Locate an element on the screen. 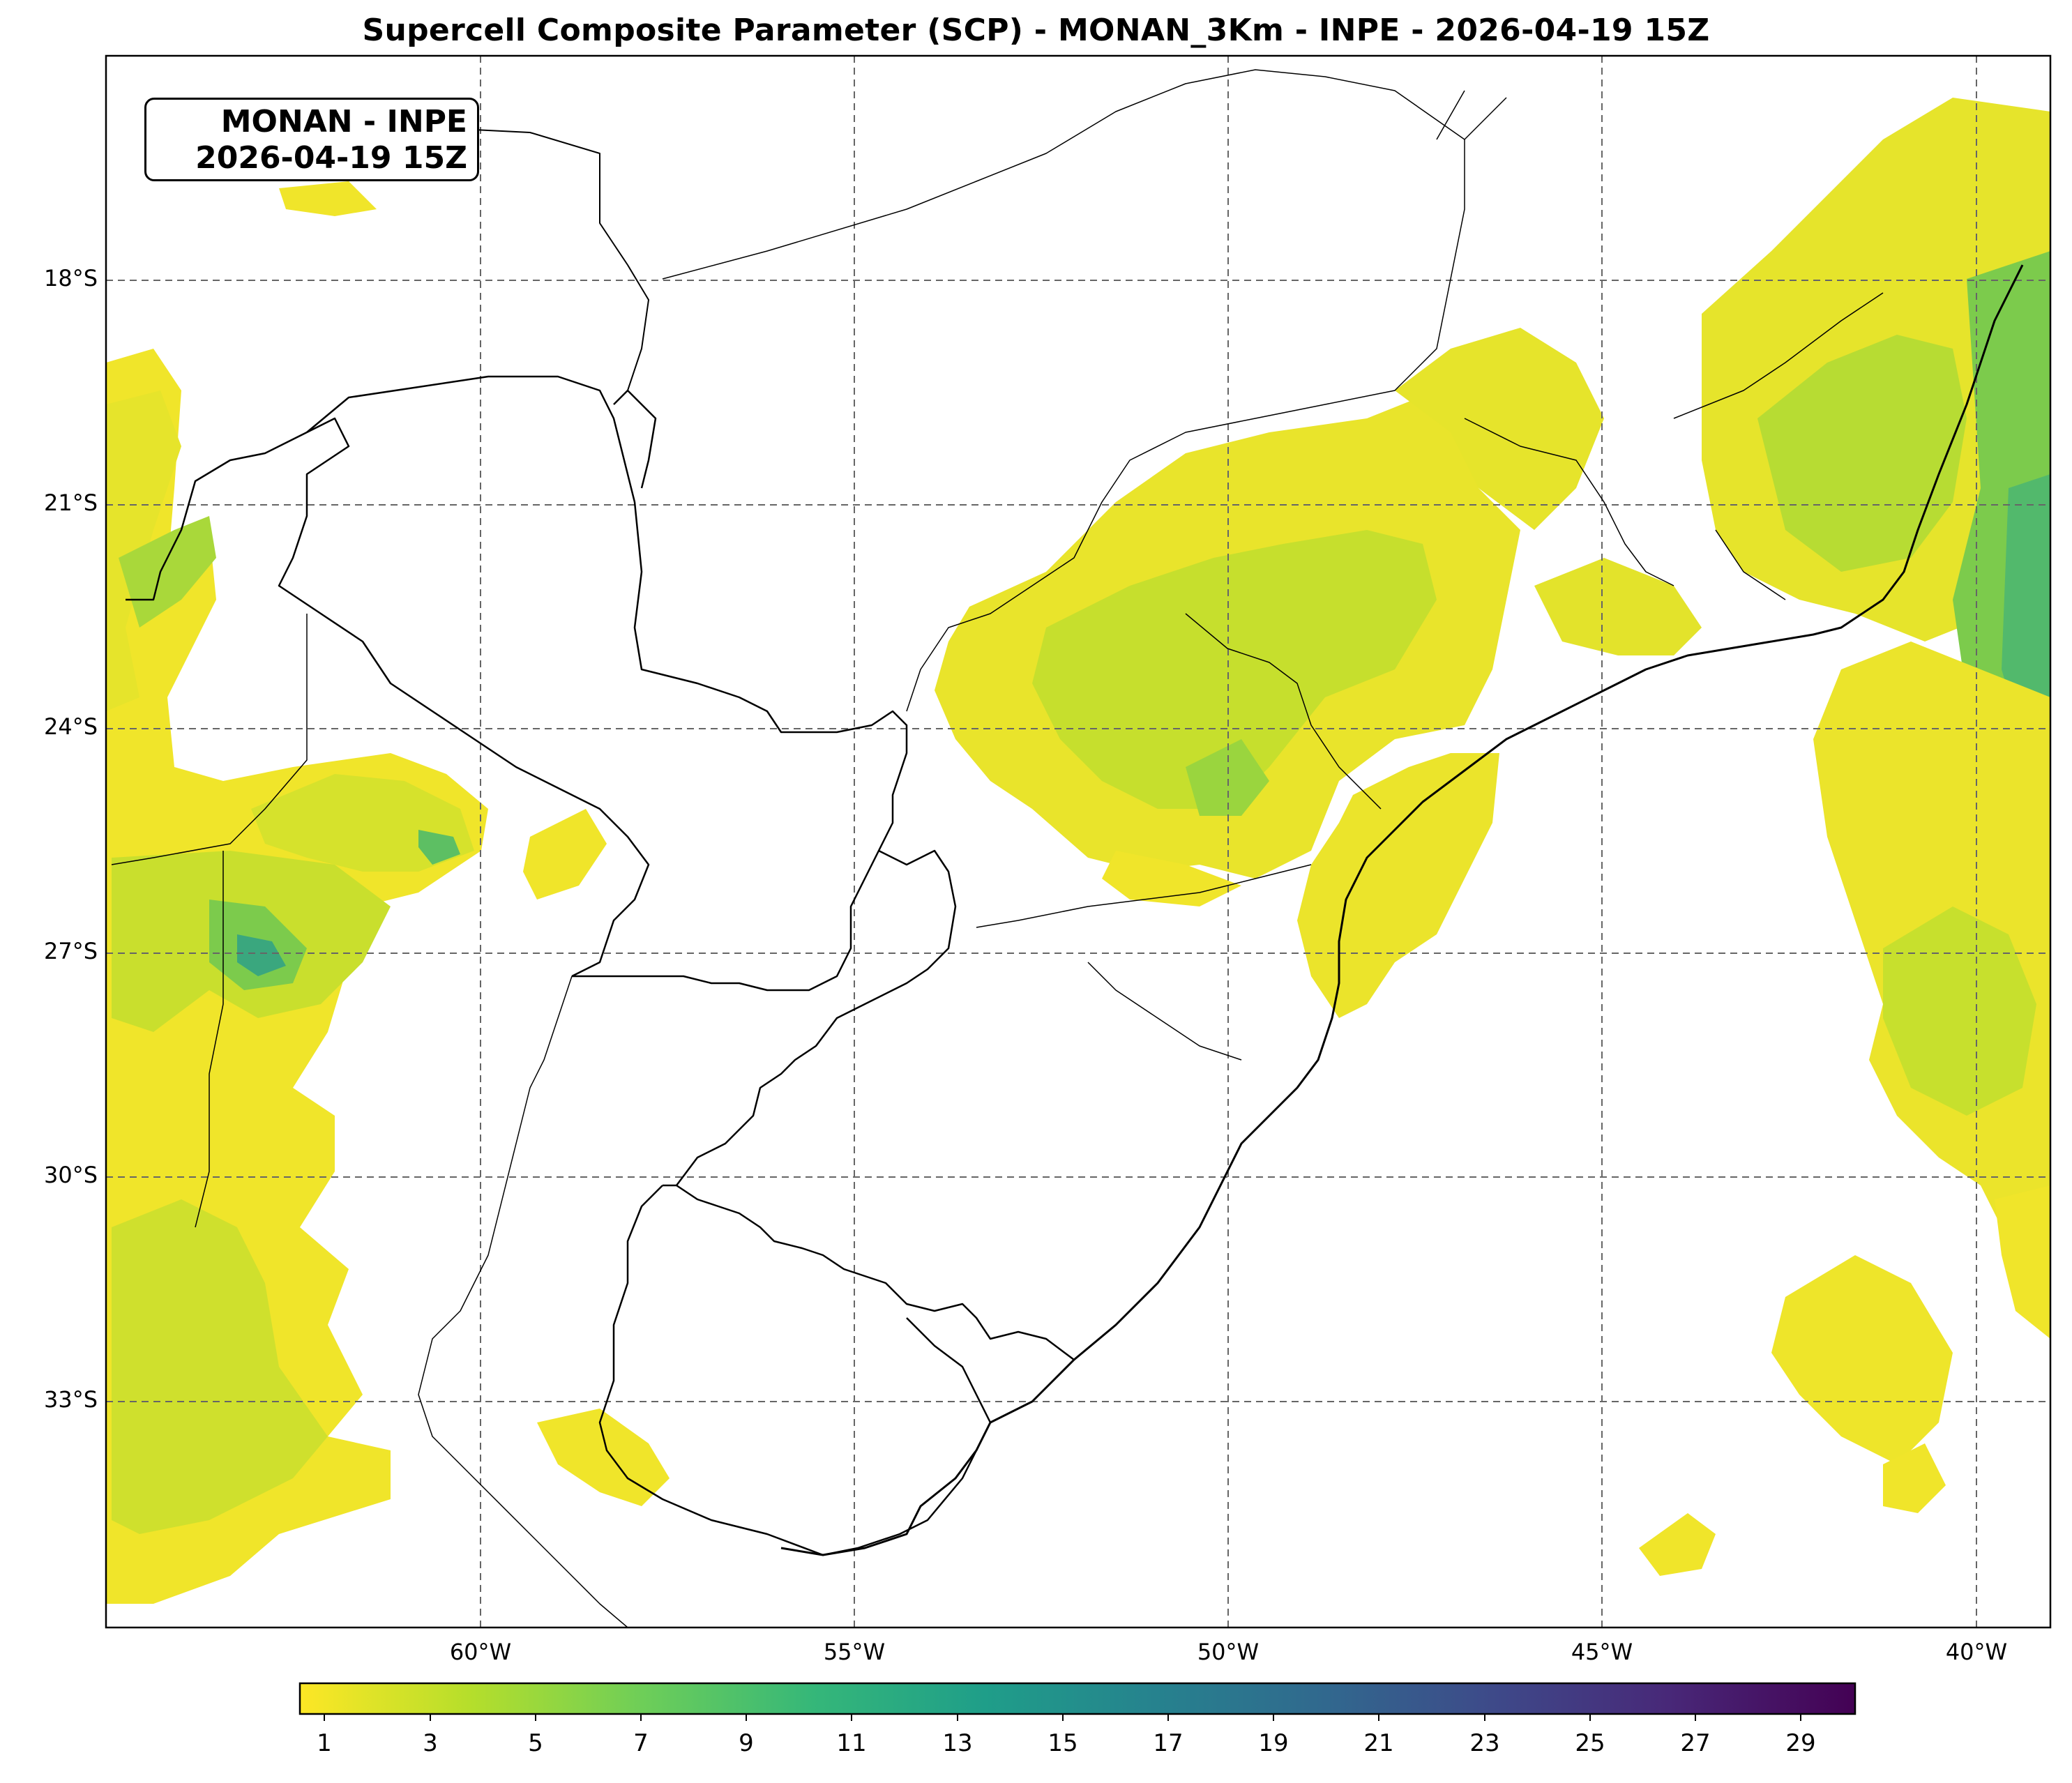 This screenshot has height=1783, width=2072. border-bolivia is located at coordinates (217, 516).